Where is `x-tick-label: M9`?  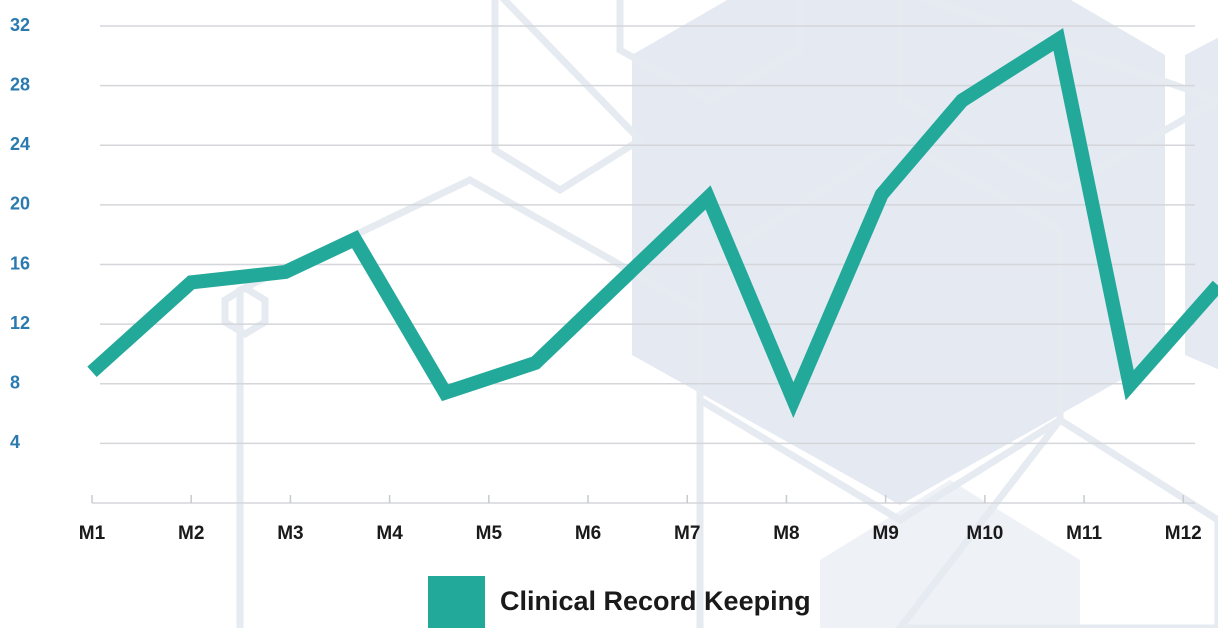 x-tick-label: M9 is located at coordinates (885, 533).